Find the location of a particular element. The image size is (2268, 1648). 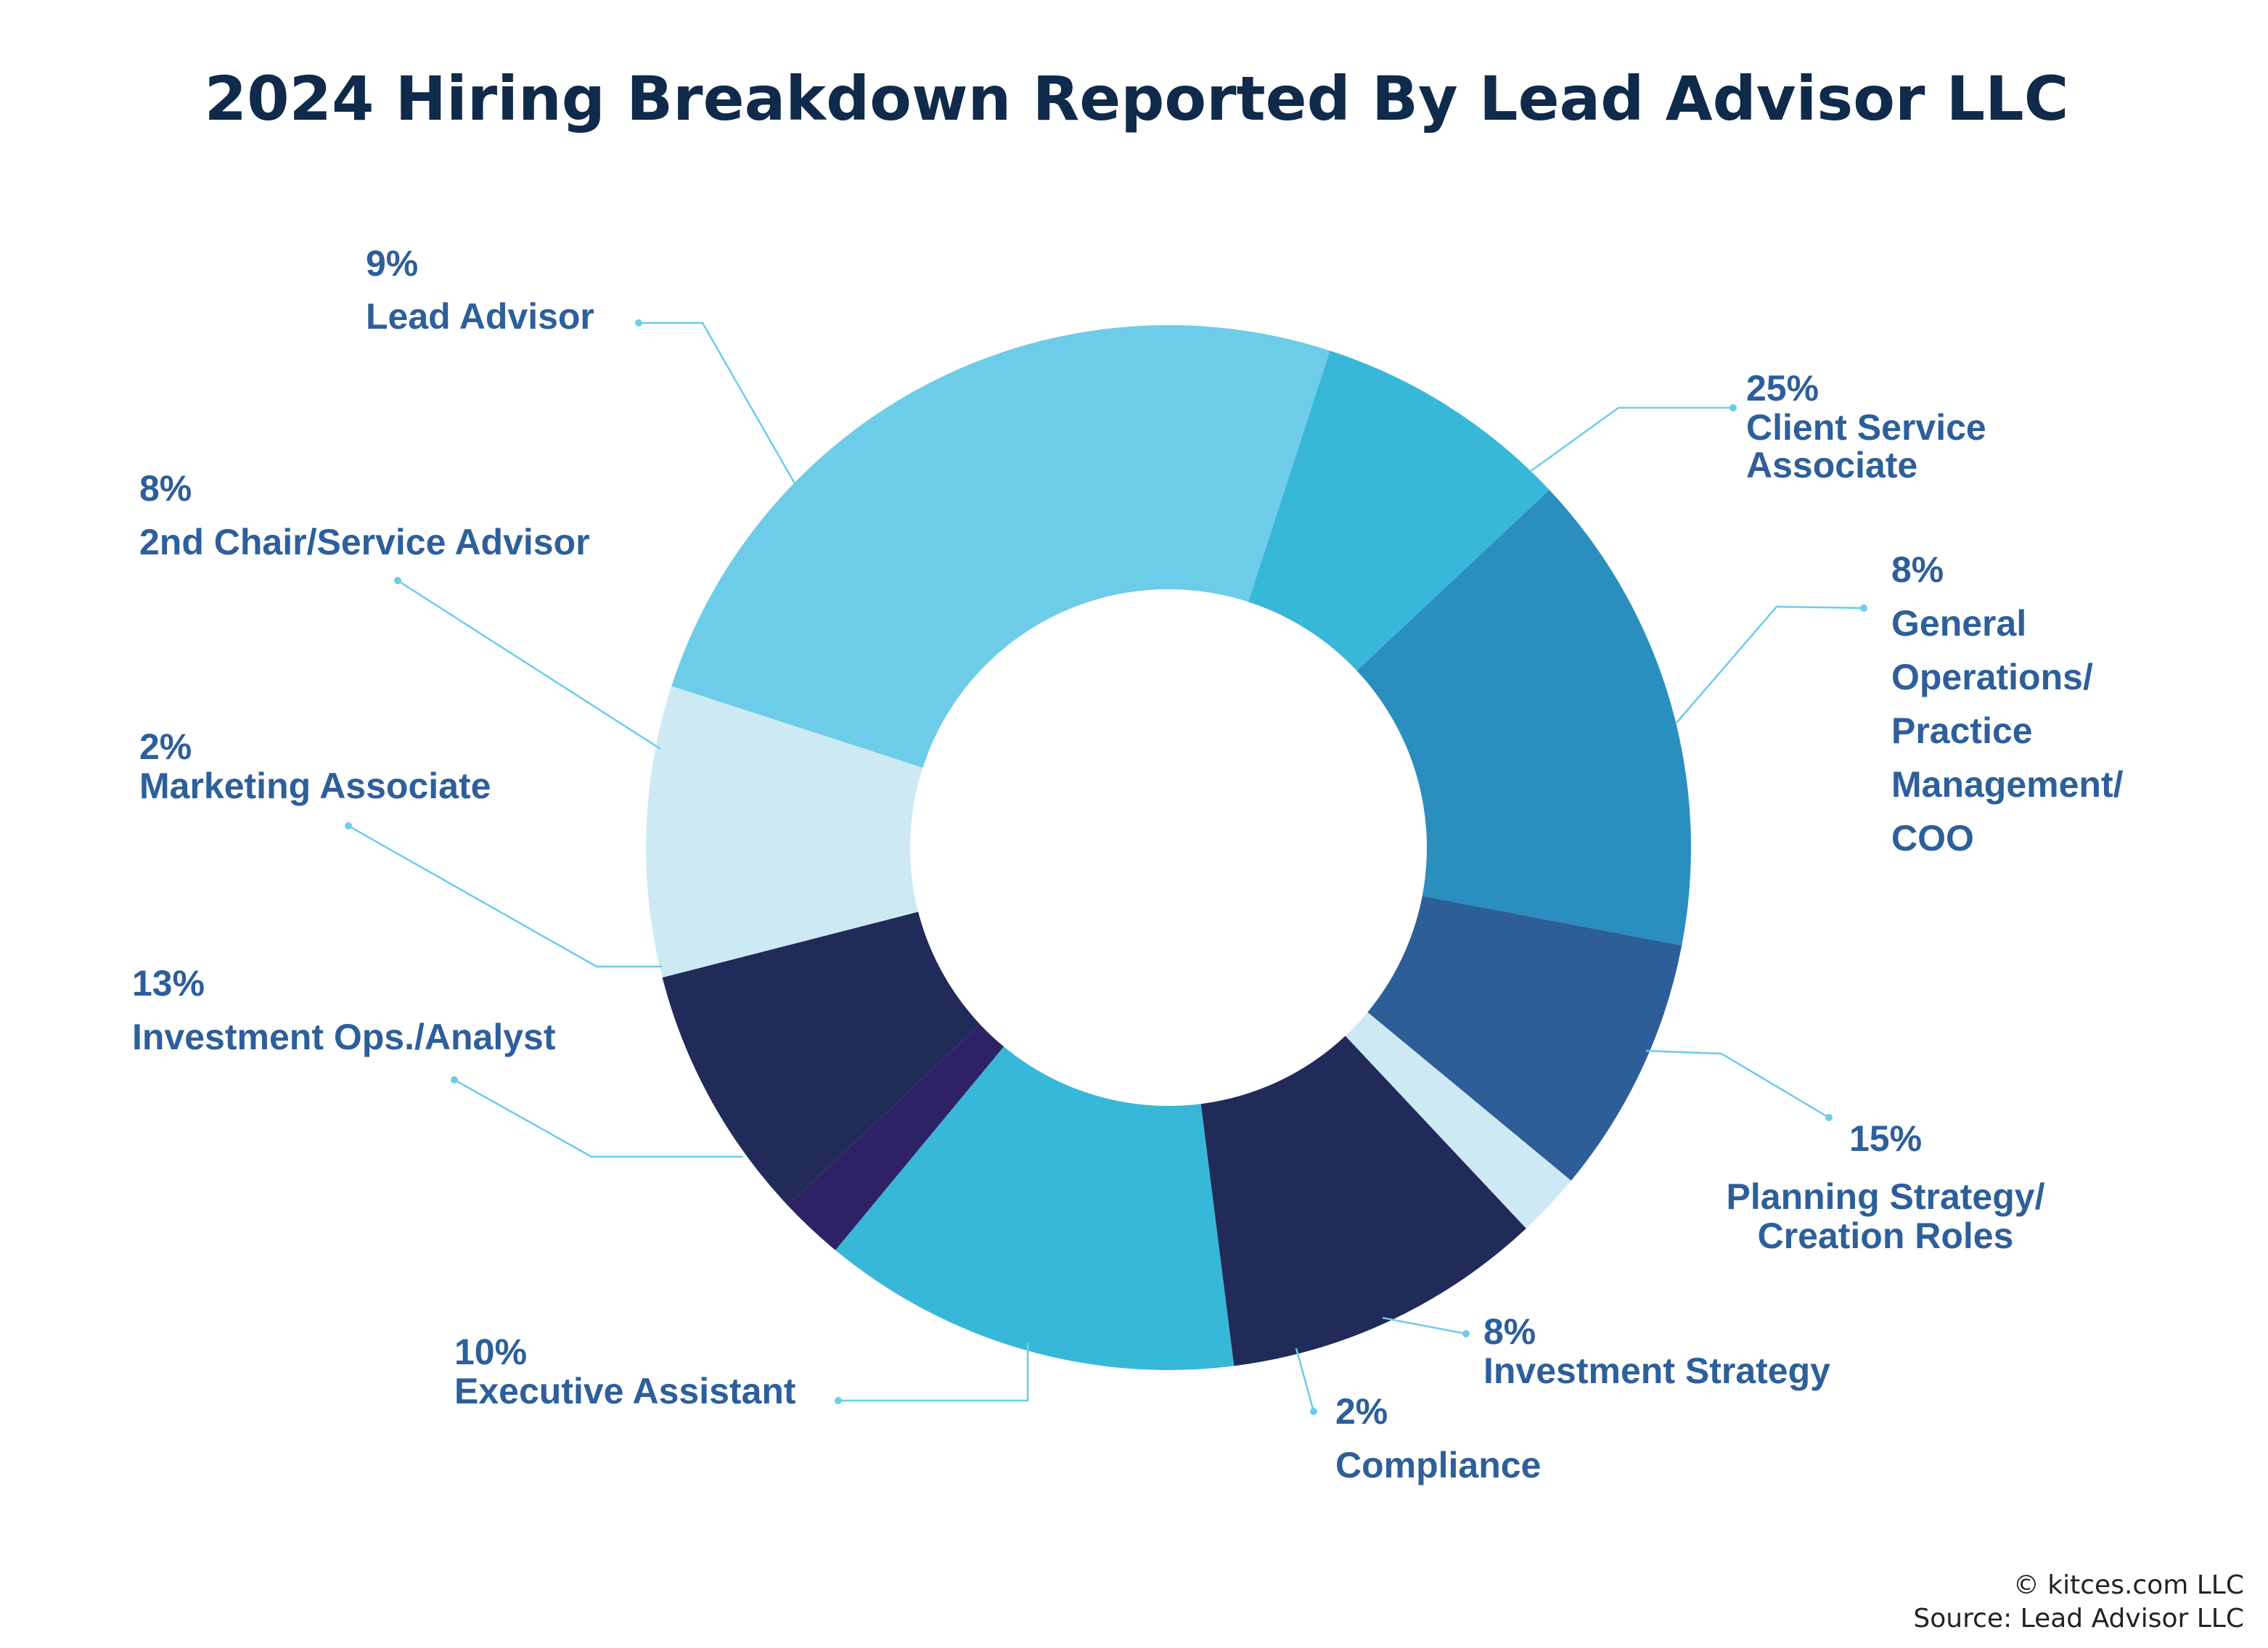

leader-dot-client-service is located at coordinates (1733, 408).